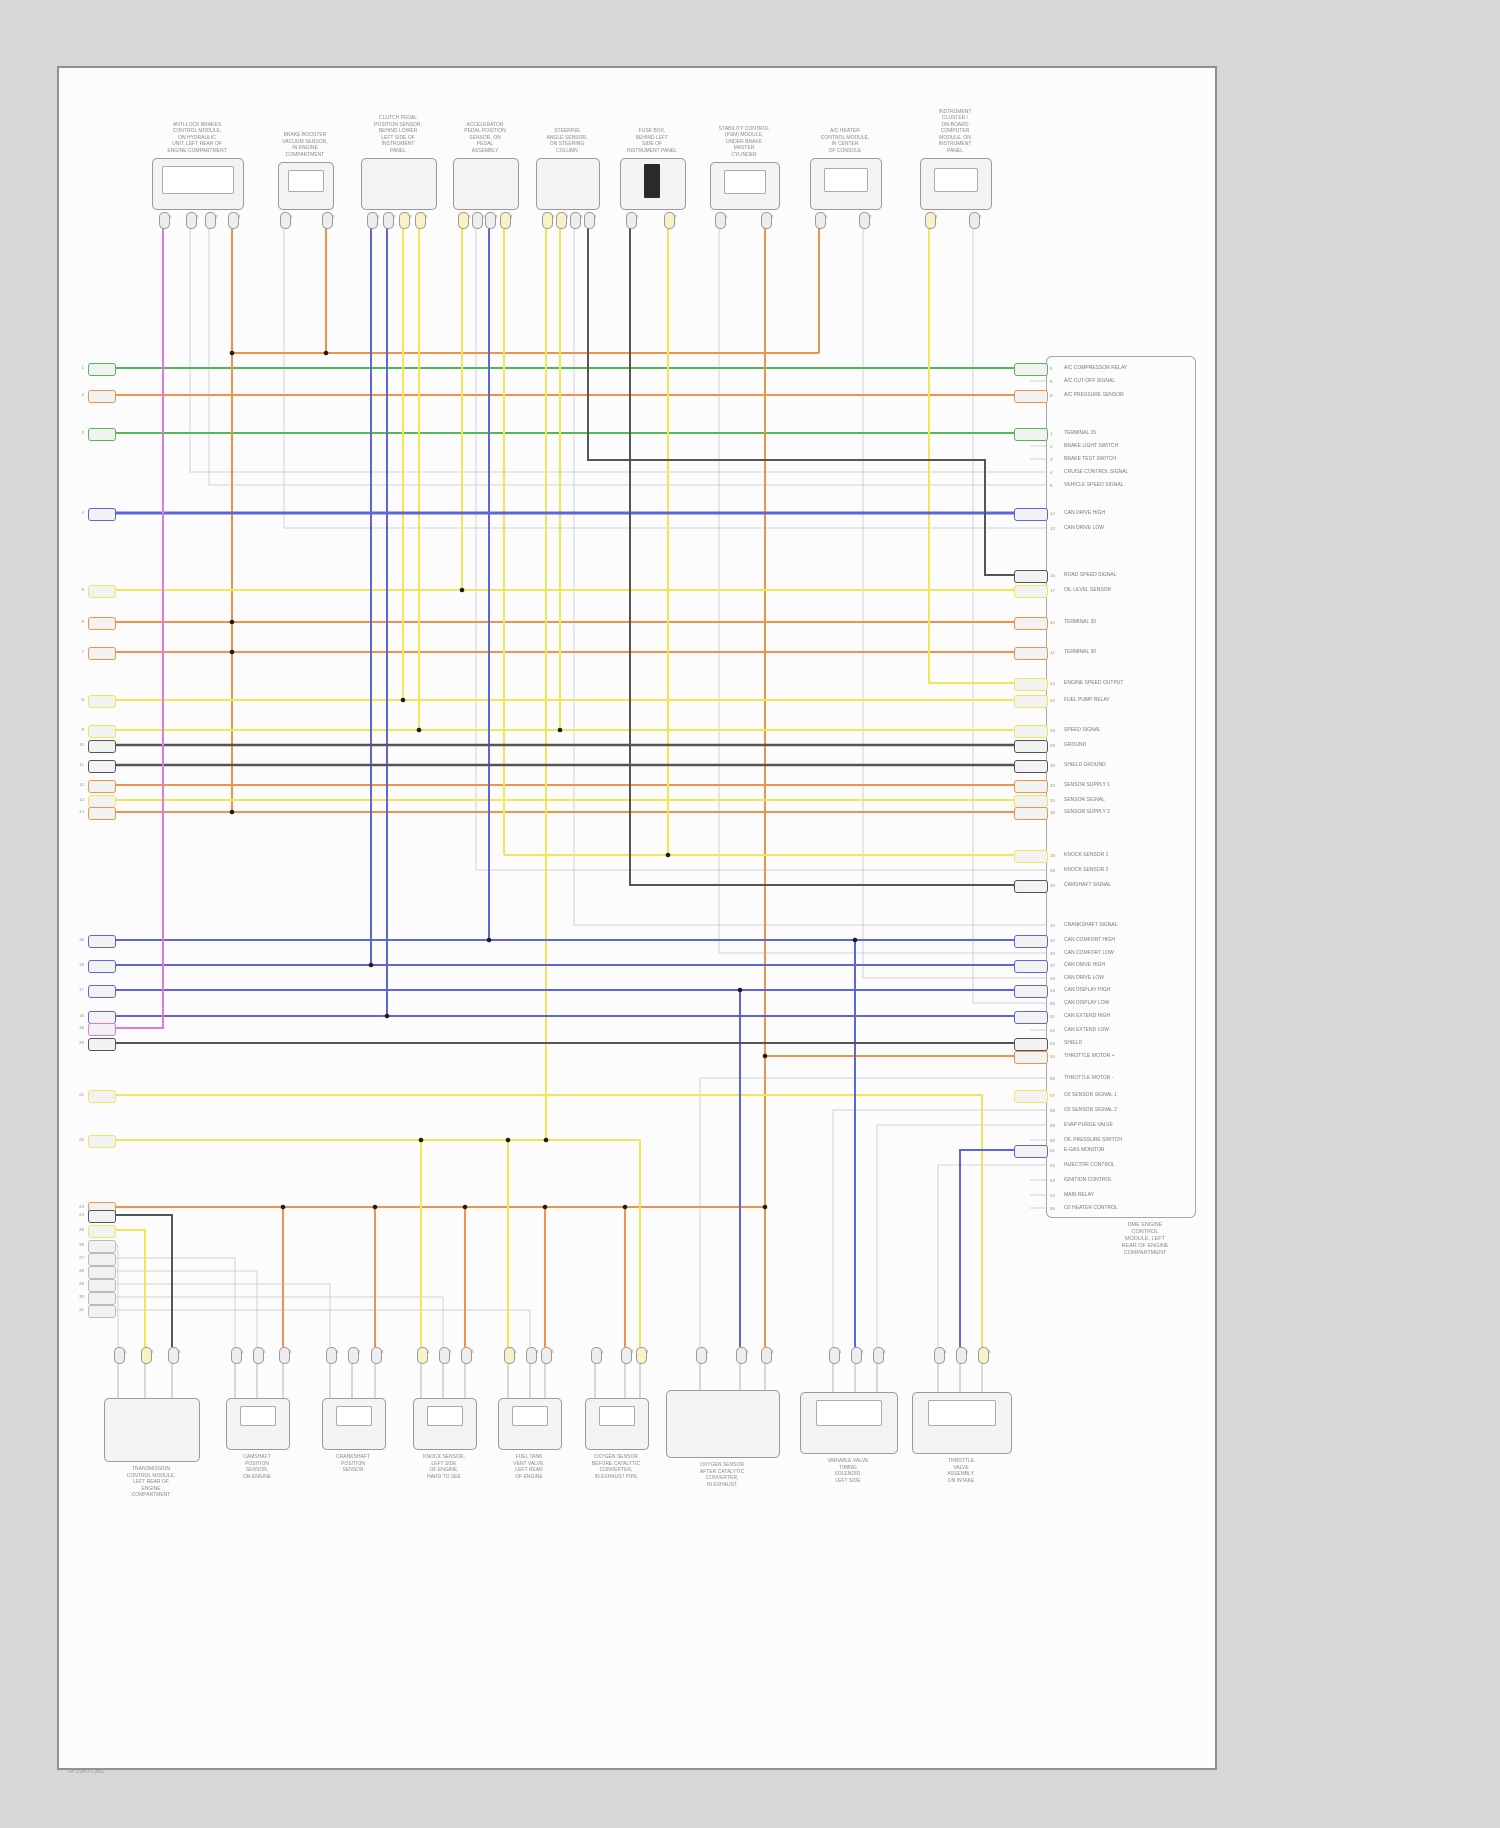 The image size is (1500, 1828). I want to click on bottom-component-inner, so click(617, 1416).